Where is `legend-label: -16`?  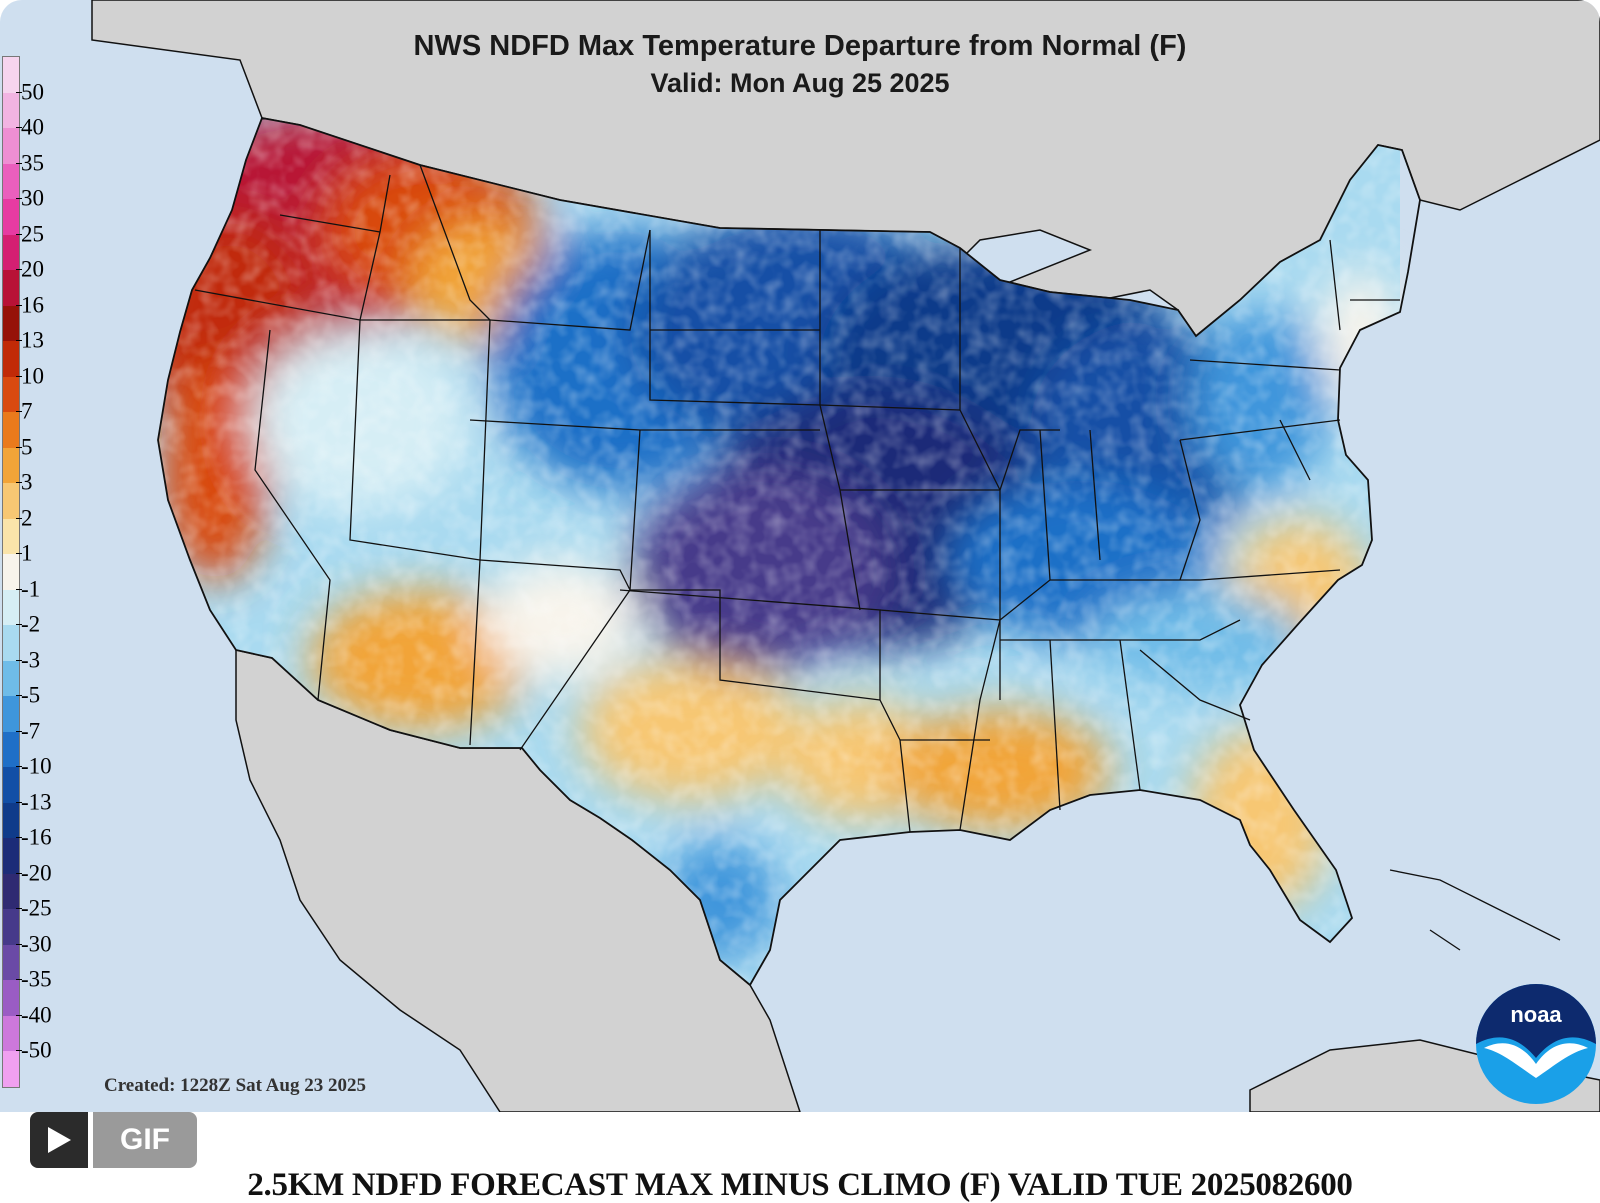 legend-label: -16 is located at coordinates (36, 837).